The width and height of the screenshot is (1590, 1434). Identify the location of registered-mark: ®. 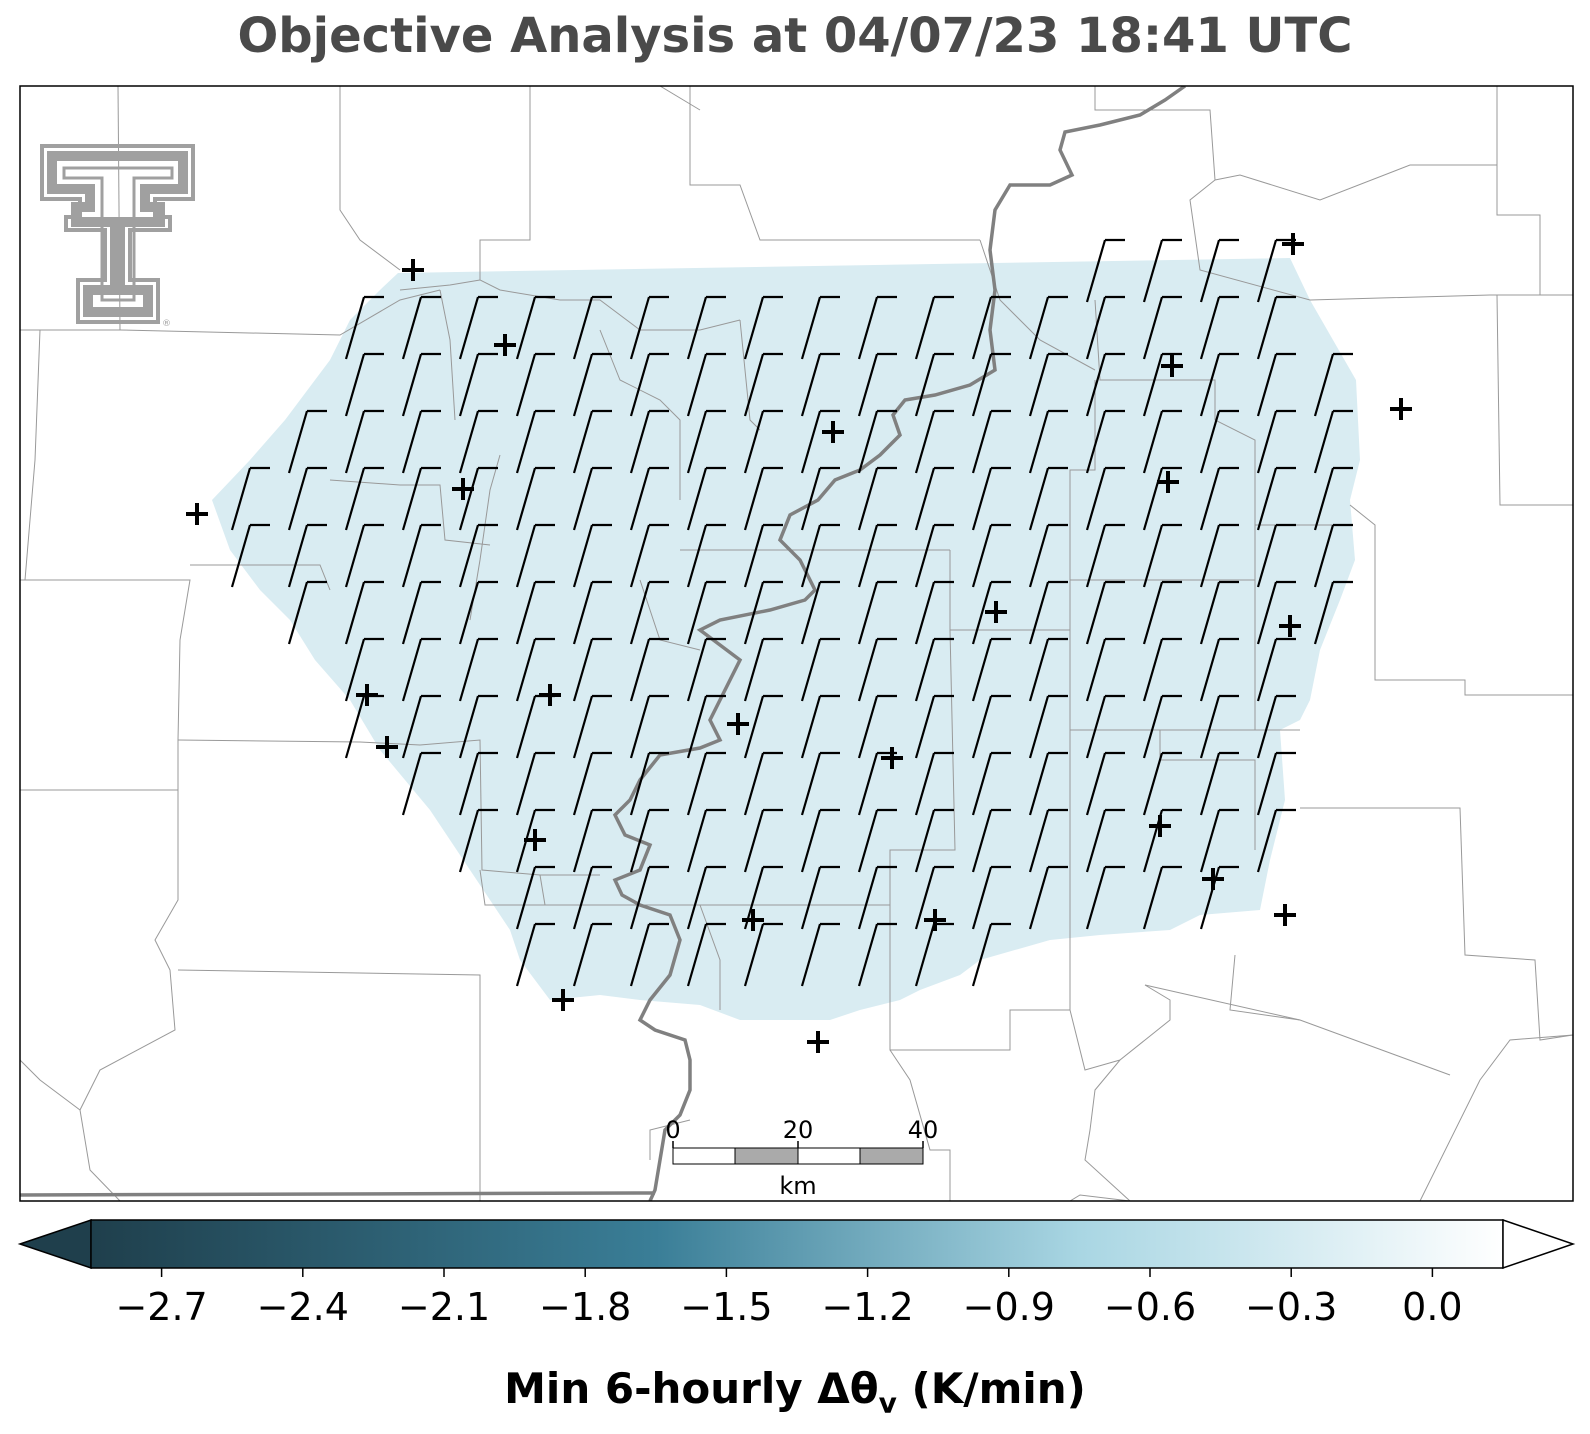
(166, 324).